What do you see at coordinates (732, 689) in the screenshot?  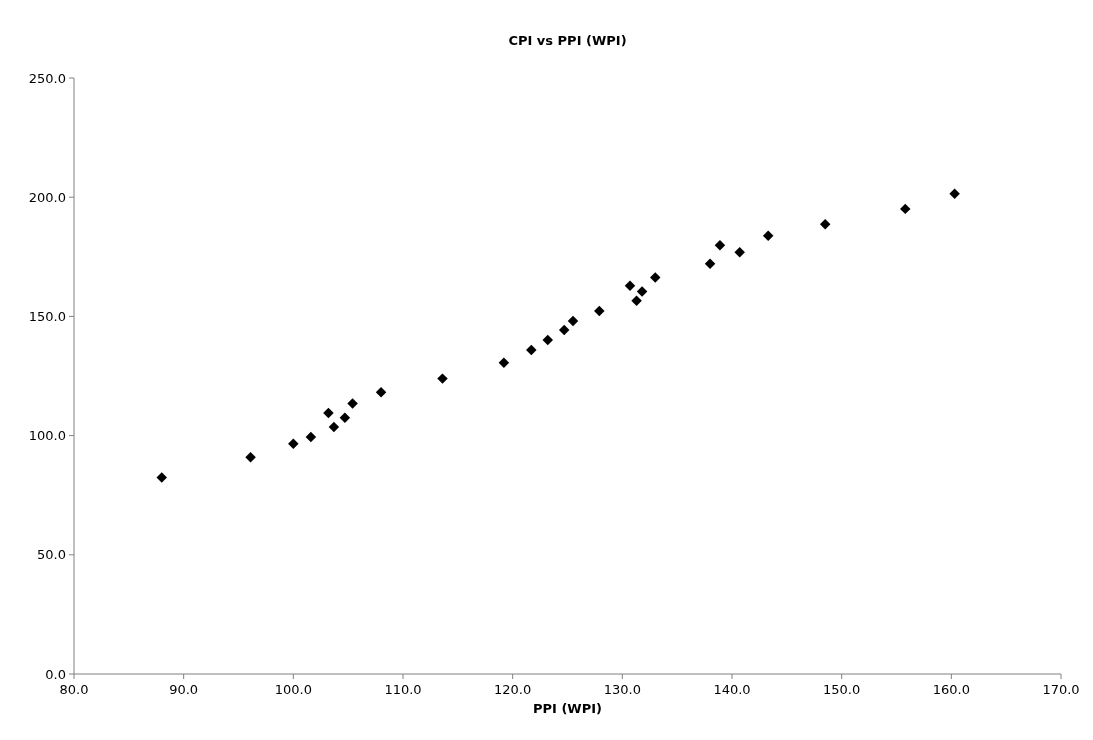 I see `x-tick-label: 140.0` at bounding box center [732, 689].